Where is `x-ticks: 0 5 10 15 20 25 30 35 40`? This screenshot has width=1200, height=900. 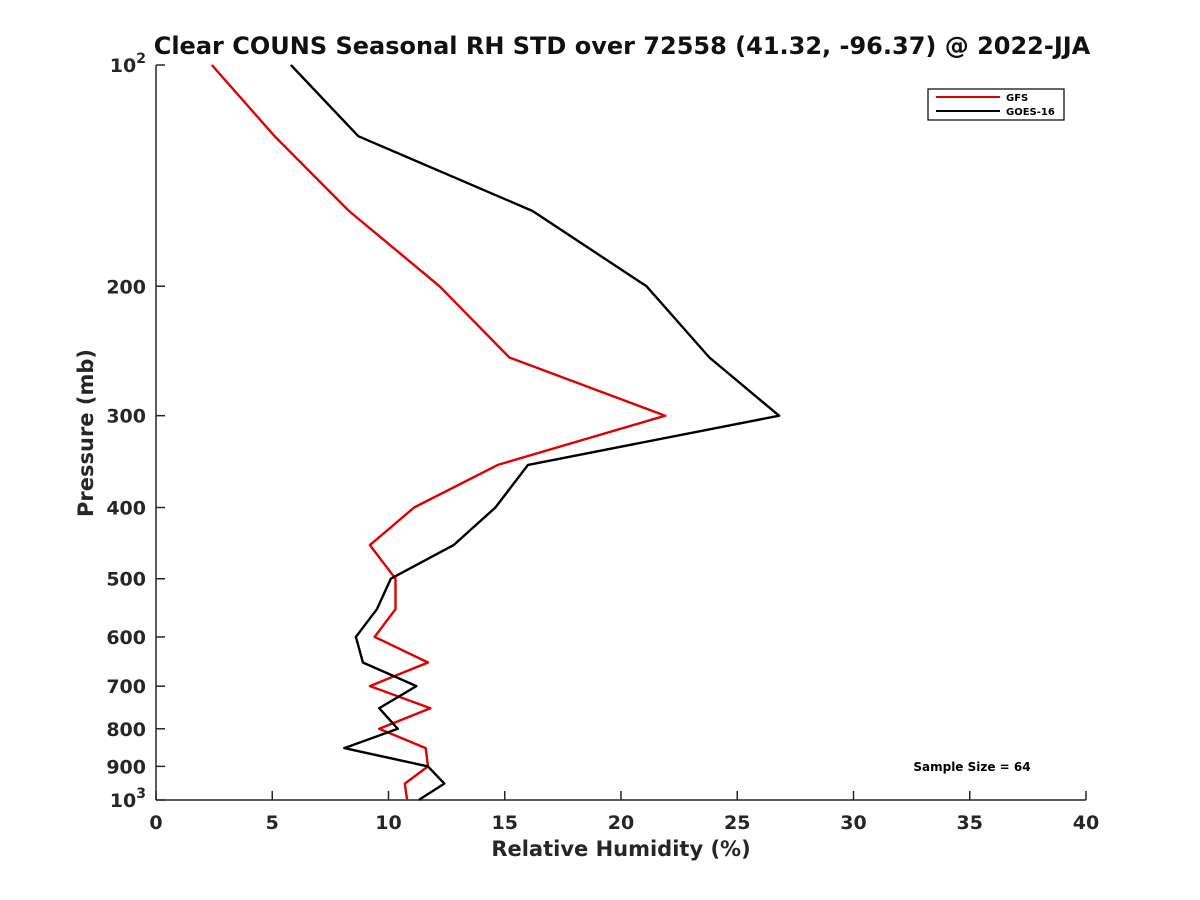 x-ticks: 0 5 10 15 20 25 30 35 40 is located at coordinates (624, 812).